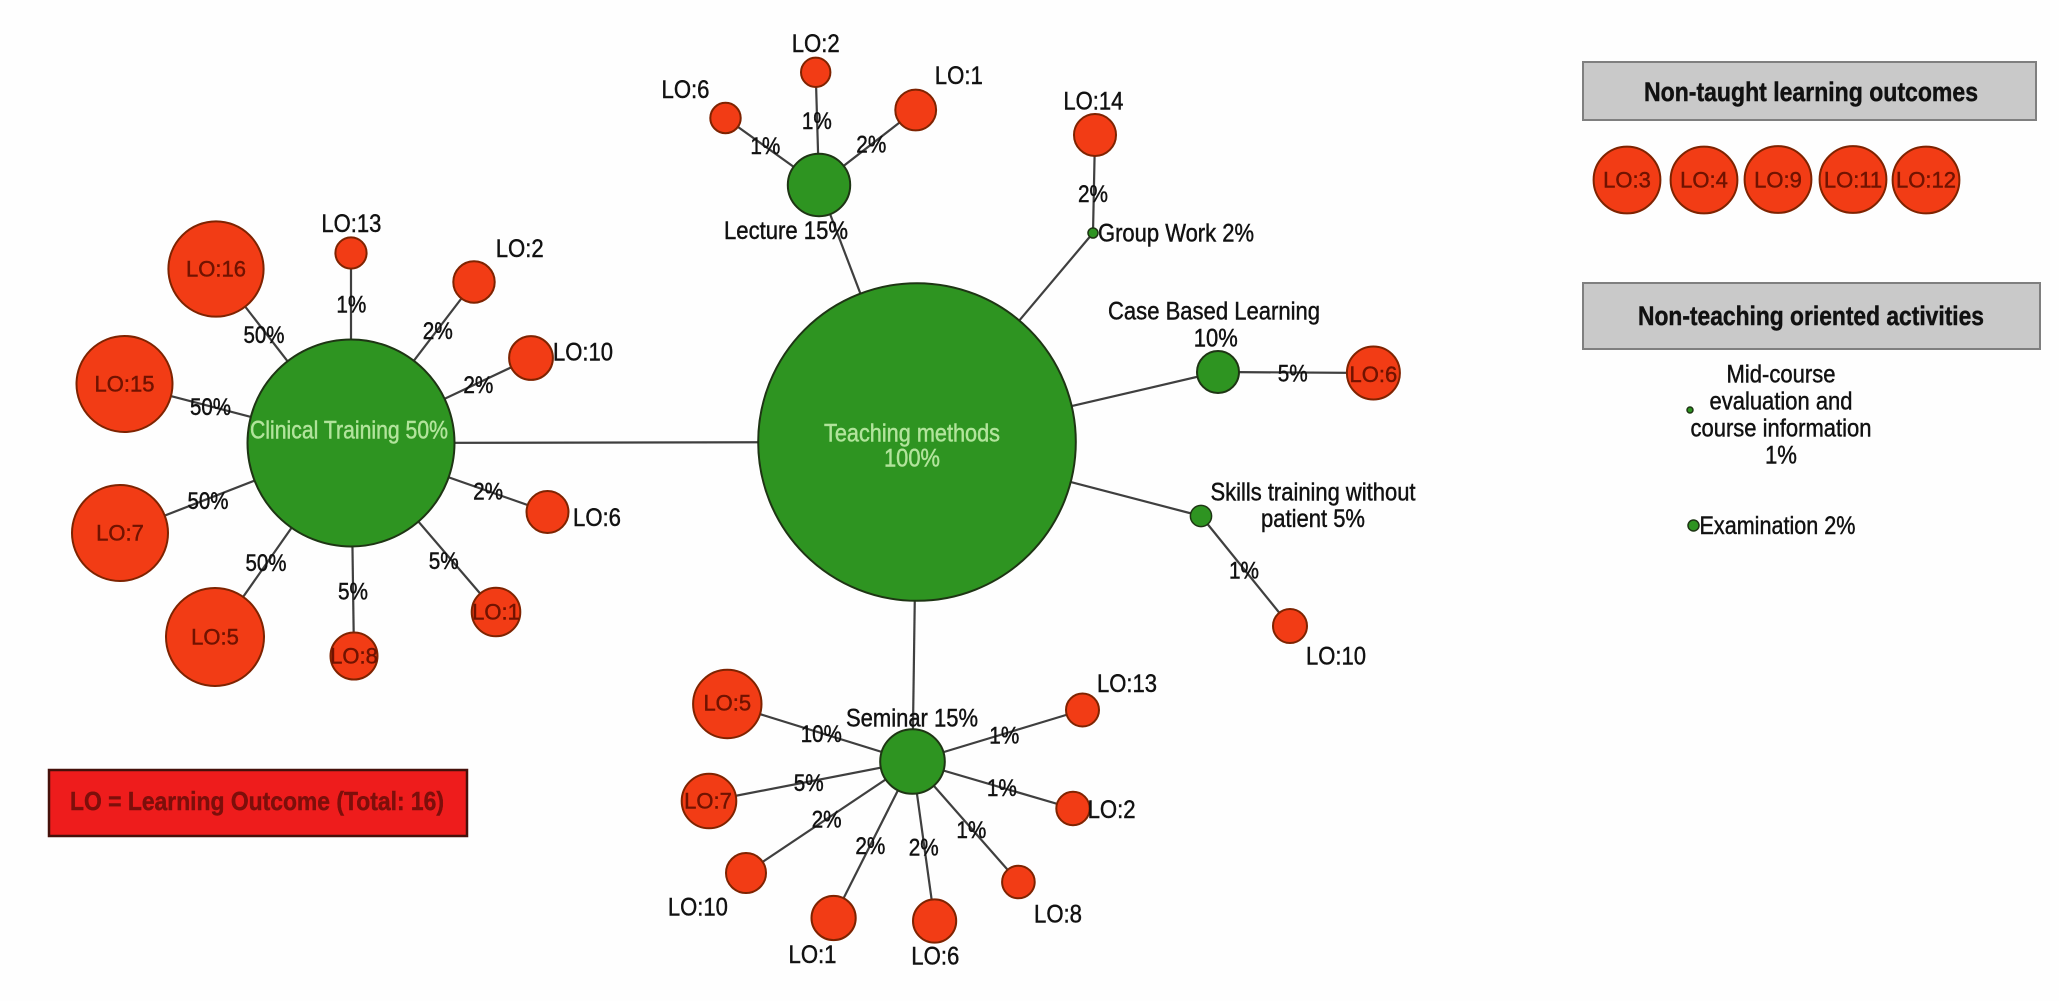 Image resolution: width=2059 pixels, height=1001 pixels. What do you see at coordinates (912, 434) in the screenshot?
I see `svg-text: Teaching methods` at bounding box center [912, 434].